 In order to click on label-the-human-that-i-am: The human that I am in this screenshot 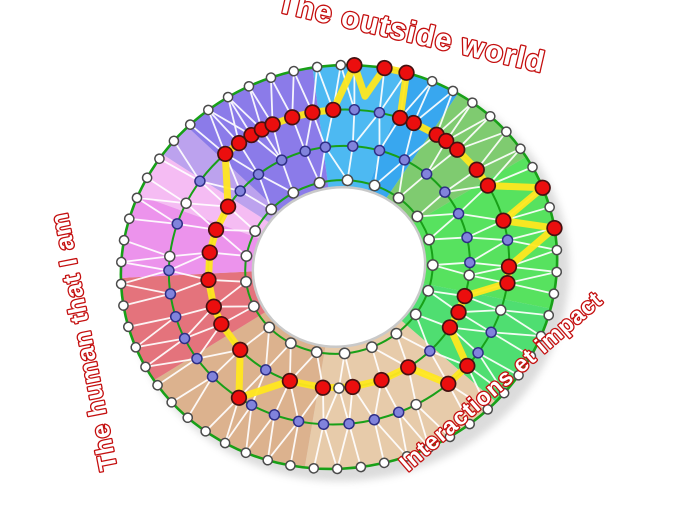, I will do `click(83, 341)`.